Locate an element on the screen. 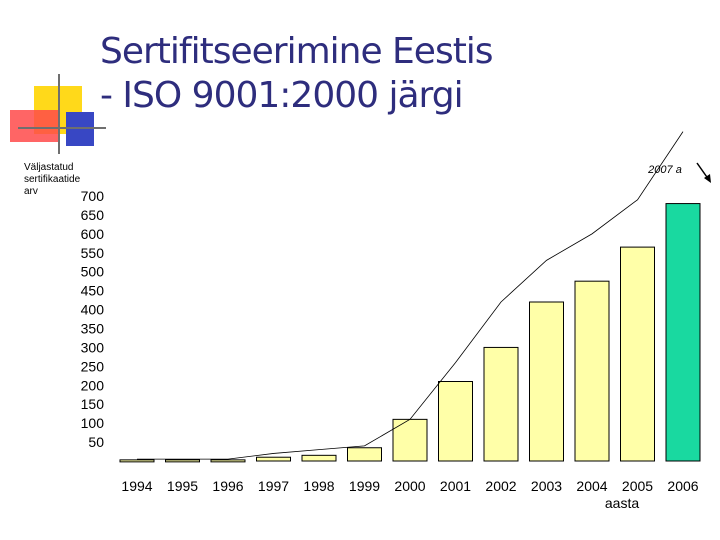  decor-red-square is located at coordinates (34, 126).